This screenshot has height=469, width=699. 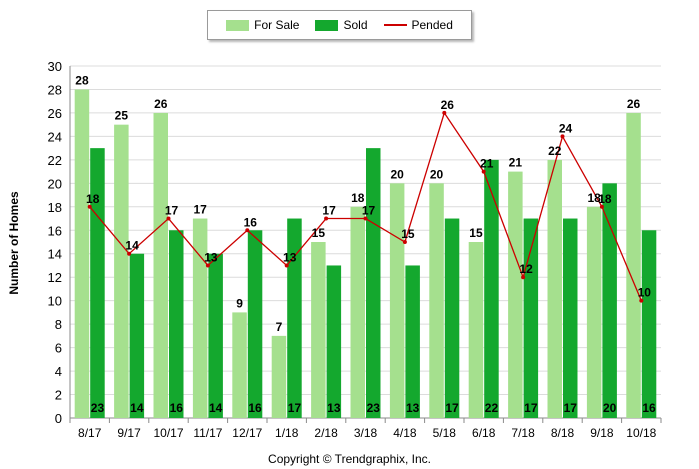 I want to click on data-label-for-sale-10-17: 26, so click(x=161, y=104).